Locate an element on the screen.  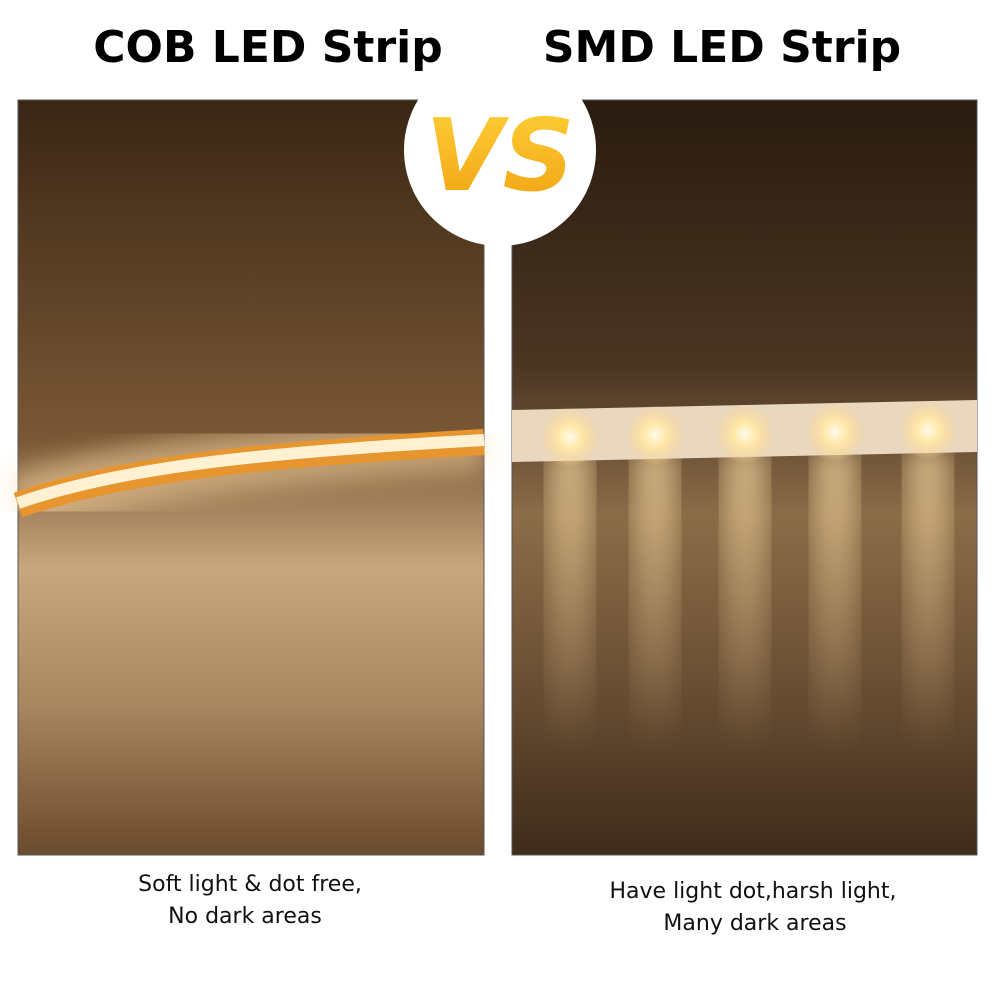
right-caption-line: Have light dot,harsh light, is located at coordinates (753, 891).